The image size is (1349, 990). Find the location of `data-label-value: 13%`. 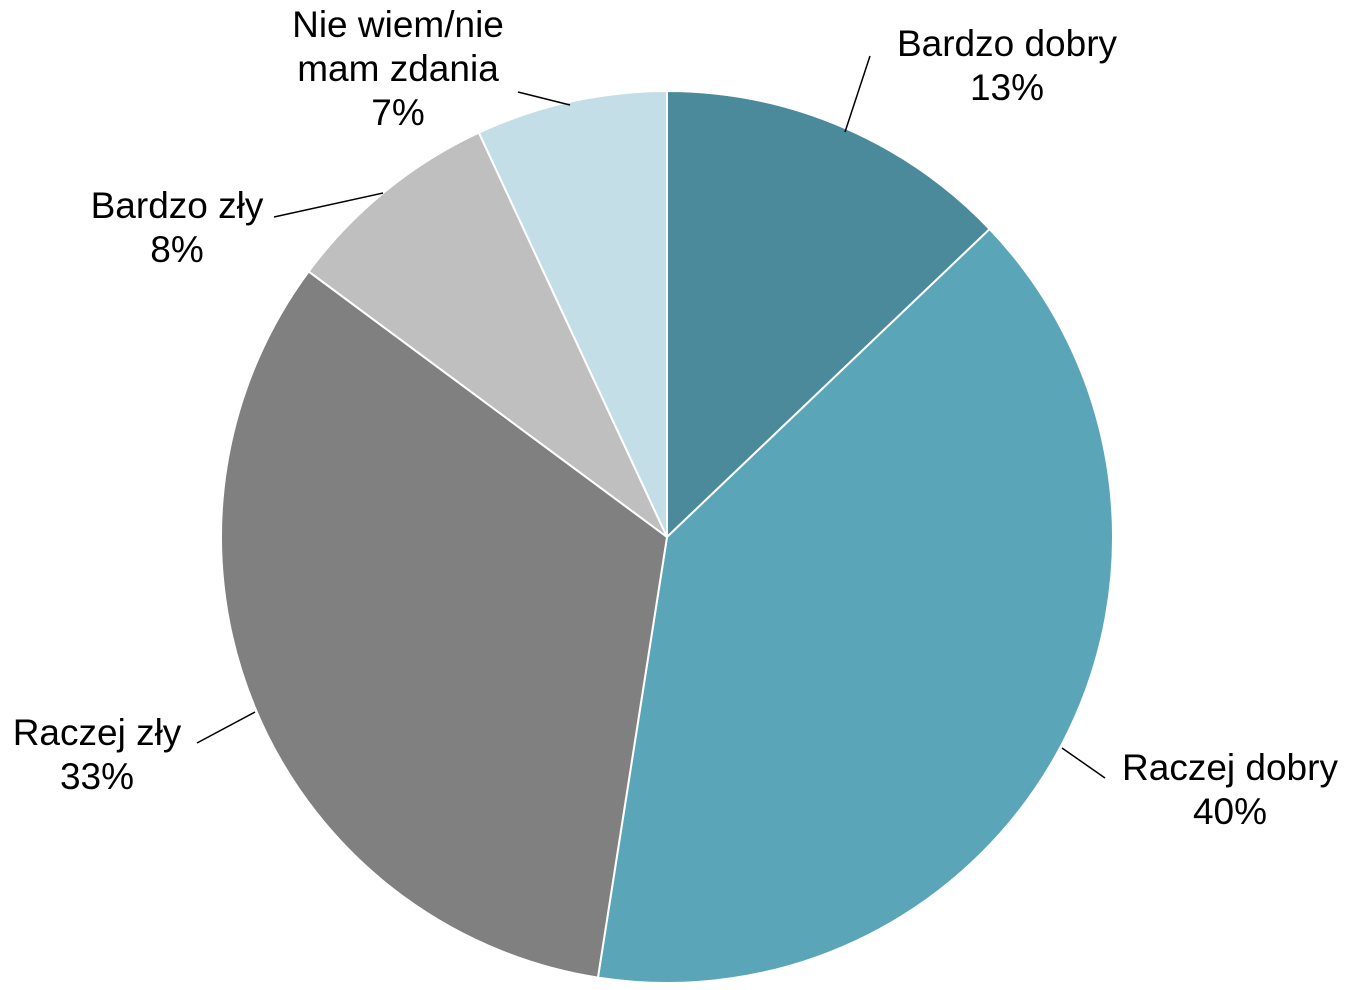

data-label-value: 13% is located at coordinates (1007, 87).